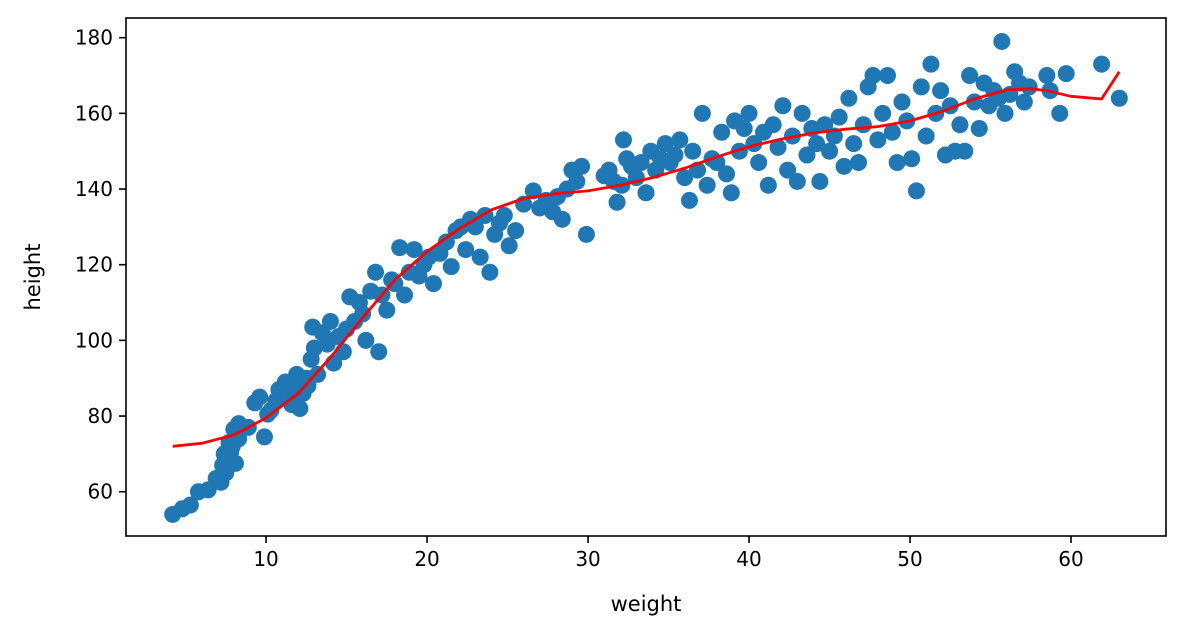 This screenshot has width=1186, height=637. What do you see at coordinates (646, 604) in the screenshot?
I see `x-axis-label: weight` at bounding box center [646, 604].